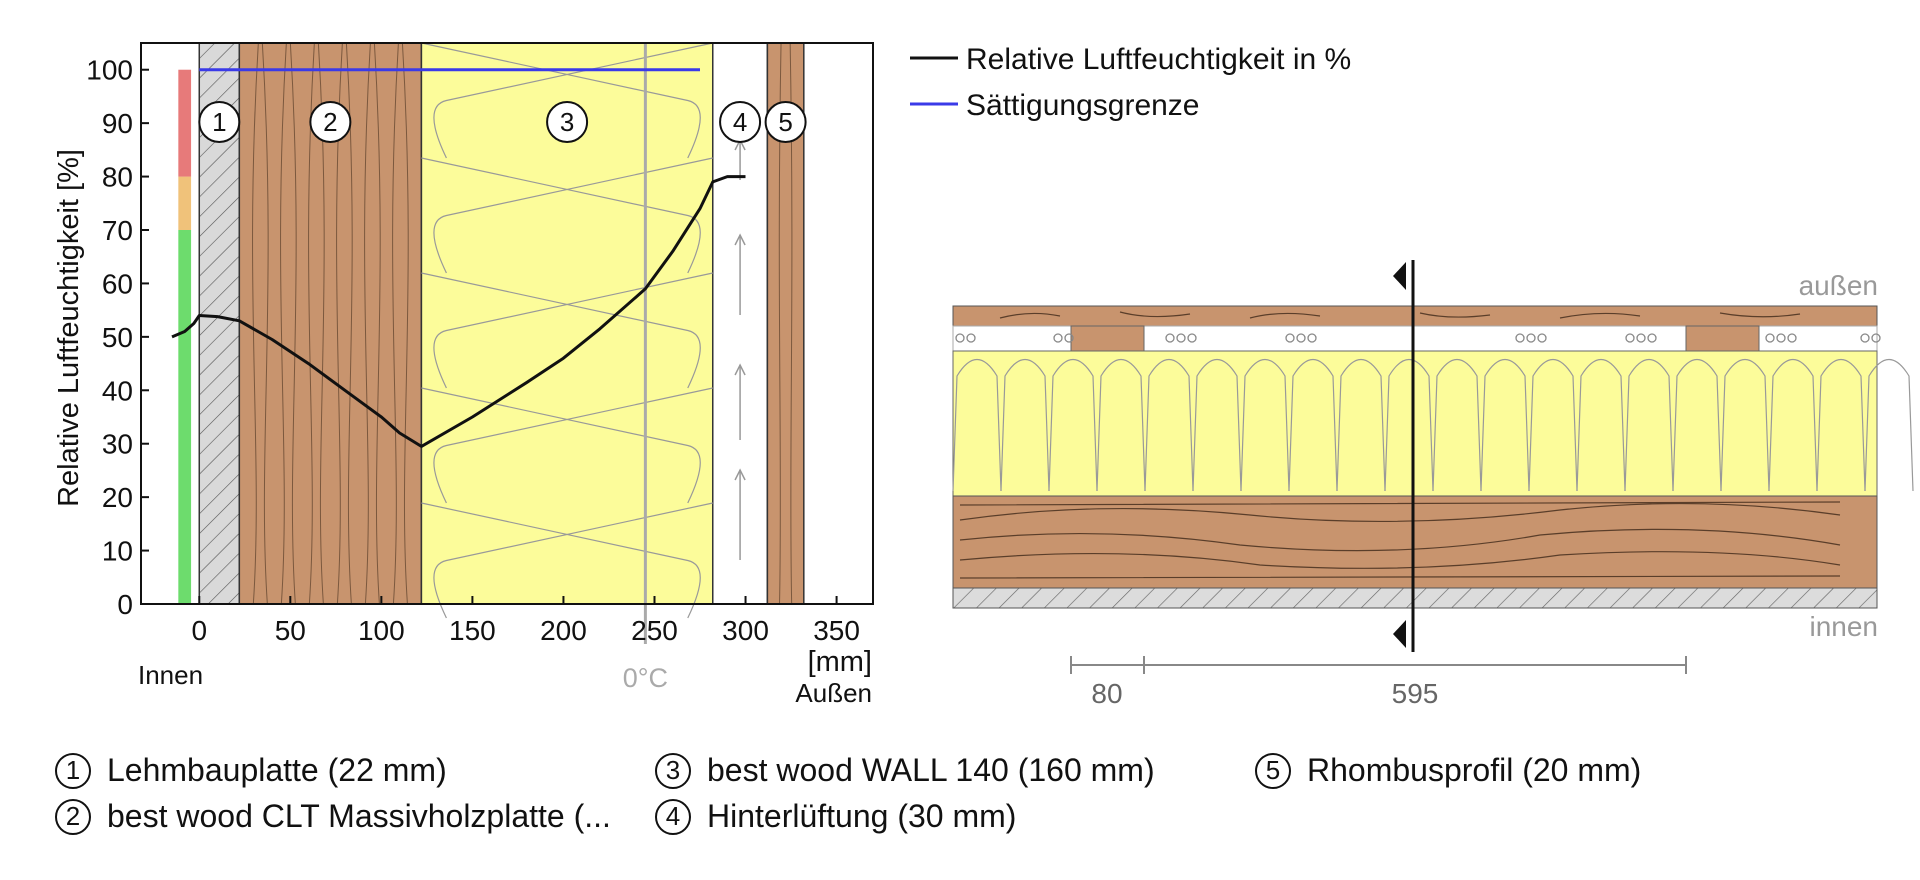  Describe the element at coordinates (117, 177) in the screenshot. I see `y-tick-label: 80` at that location.